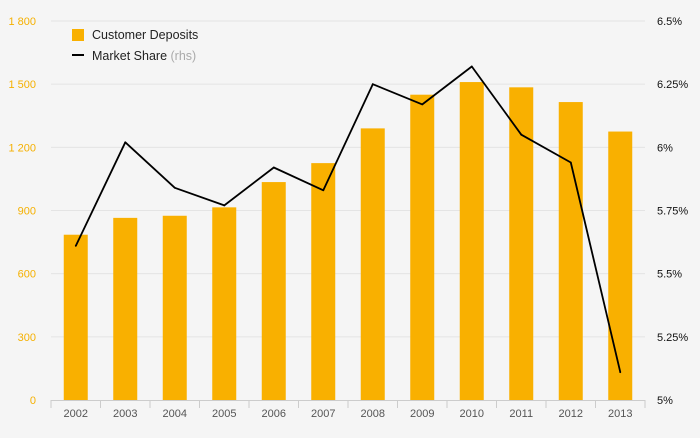  Describe the element at coordinates (184, 56) in the screenshot. I see `legend-suffix-rhs: (rhs)` at that location.